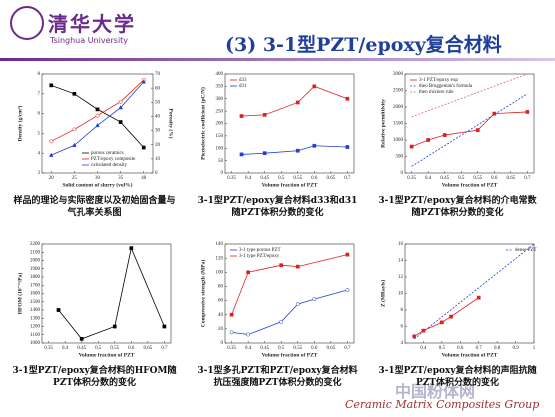  I want to click on footer: Ceramic Matrix Composites Group, so click(442, 404).